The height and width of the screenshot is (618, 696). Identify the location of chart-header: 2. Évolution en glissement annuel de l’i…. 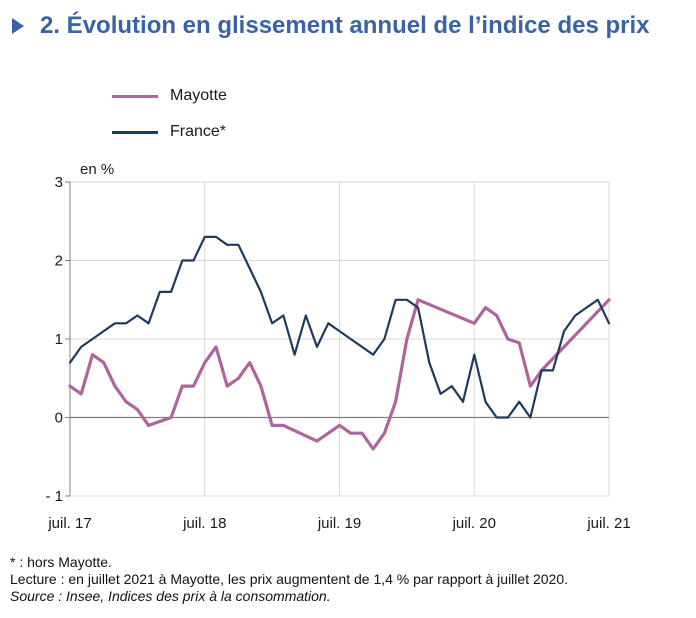
(347, 26).